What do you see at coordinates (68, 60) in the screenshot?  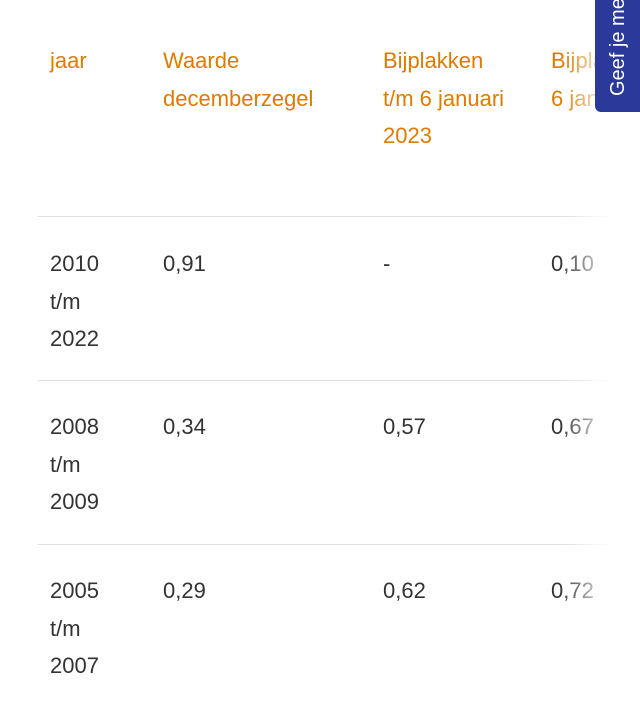 I see `column-header: jaar` at bounding box center [68, 60].